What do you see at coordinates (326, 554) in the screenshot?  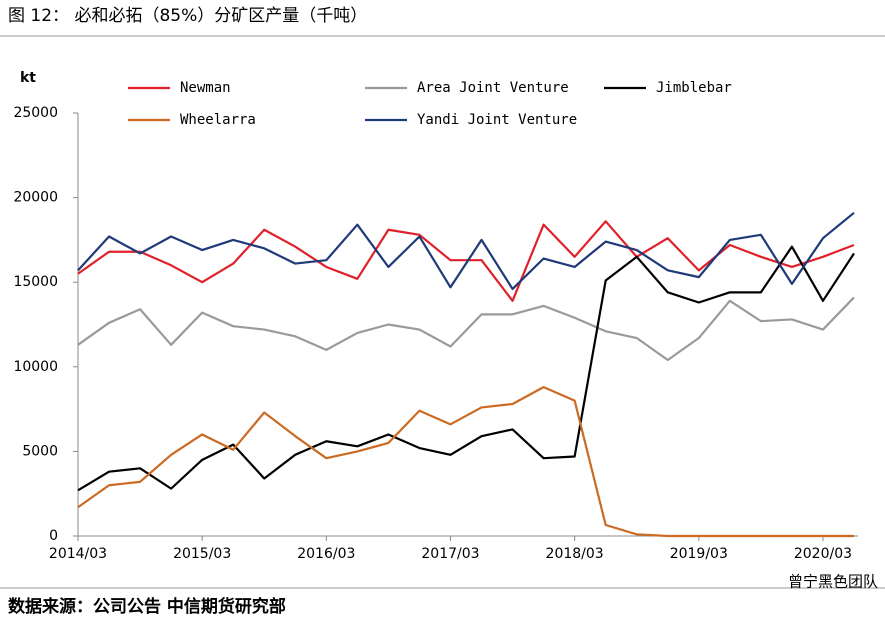 I see `x-tick-label: 2016/03` at bounding box center [326, 554].